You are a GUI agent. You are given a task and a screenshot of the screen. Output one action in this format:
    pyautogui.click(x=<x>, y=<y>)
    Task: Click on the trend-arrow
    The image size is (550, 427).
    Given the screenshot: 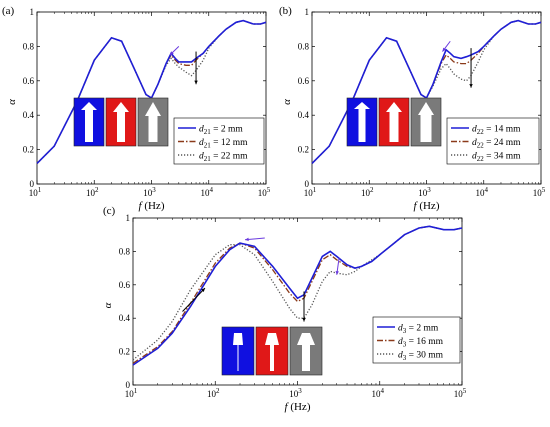 What is the action you would take?
    pyautogui.click(x=194, y=299)
    